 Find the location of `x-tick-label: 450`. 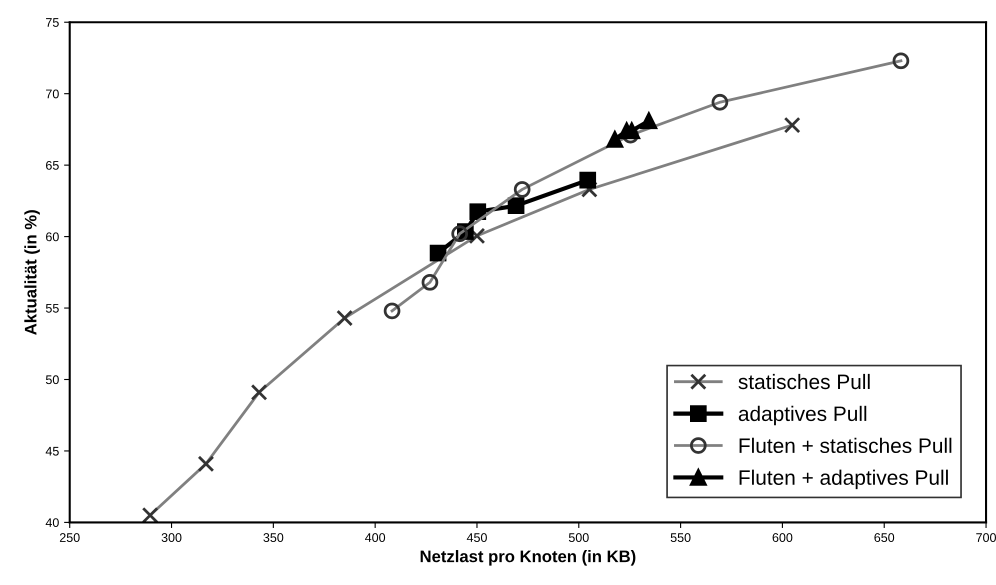

x-tick-label: 450 is located at coordinates (476, 537).